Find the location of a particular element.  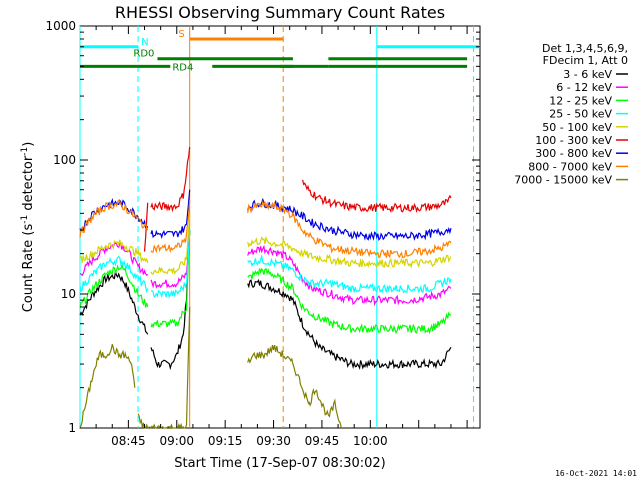

legend-entry-label: 50 - 100 keV is located at coordinates (577, 127).